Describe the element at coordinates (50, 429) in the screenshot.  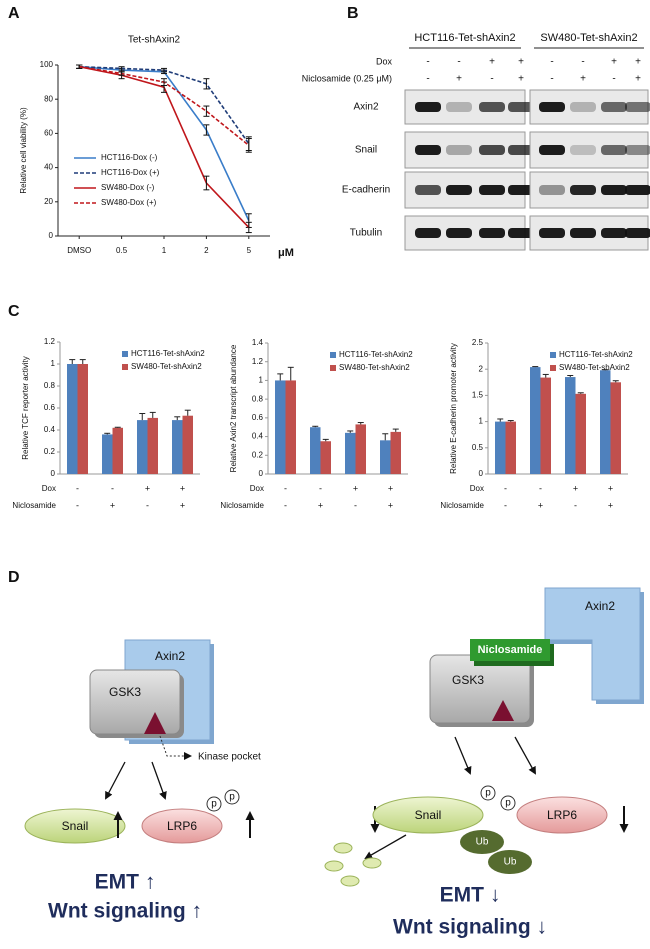
I see `y-tick-label: 0.4` at that location.